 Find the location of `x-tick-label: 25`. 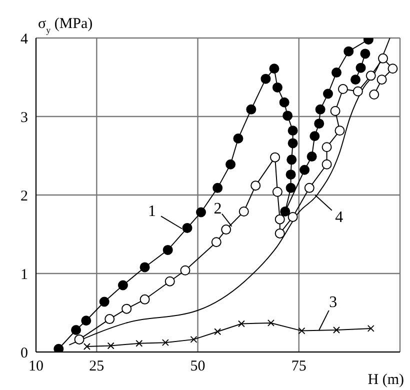

x-tick-label: 25 is located at coordinates (96, 366).